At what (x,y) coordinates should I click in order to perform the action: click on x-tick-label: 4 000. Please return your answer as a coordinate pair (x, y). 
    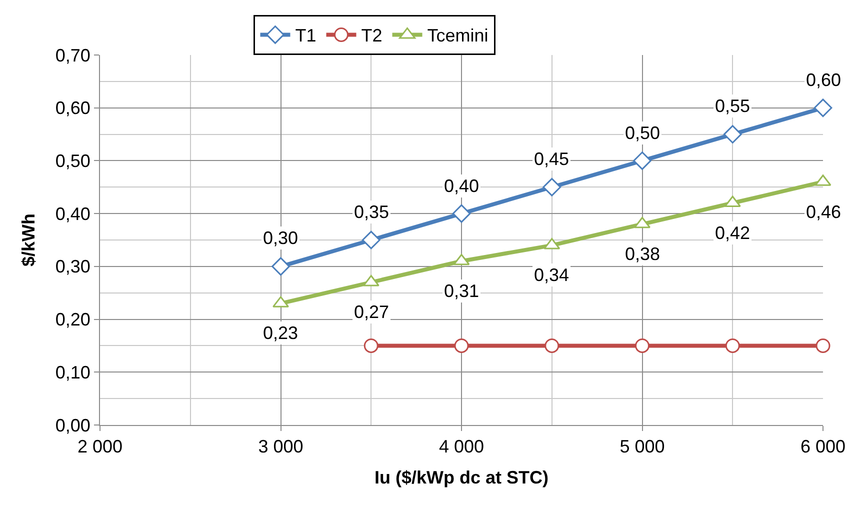
    Looking at the image, I should click on (461, 446).